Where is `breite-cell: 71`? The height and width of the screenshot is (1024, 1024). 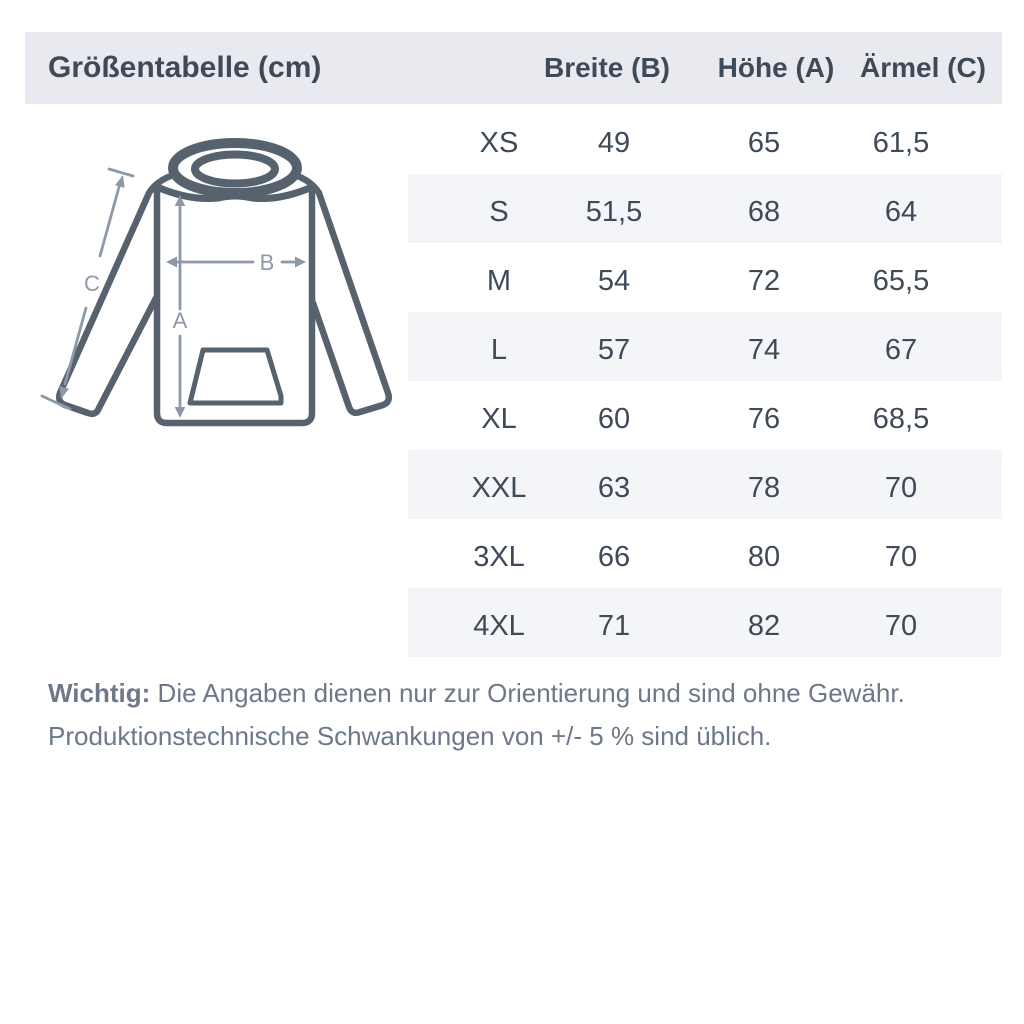 breite-cell: 71 is located at coordinates (614, 626).